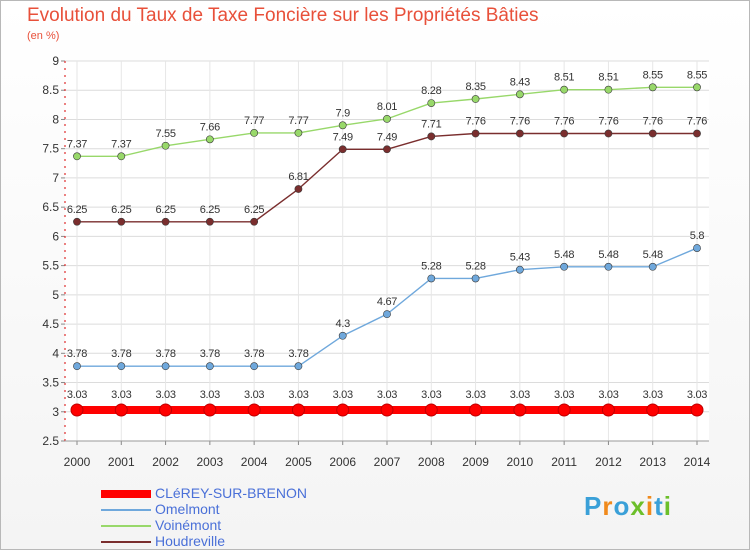 The height and width of the screenshot is (550, 750). What do you see at coordinates (520, 462) in the screenshot?
I see `x-tick-label: 2010` at bounding box center [520, 462].